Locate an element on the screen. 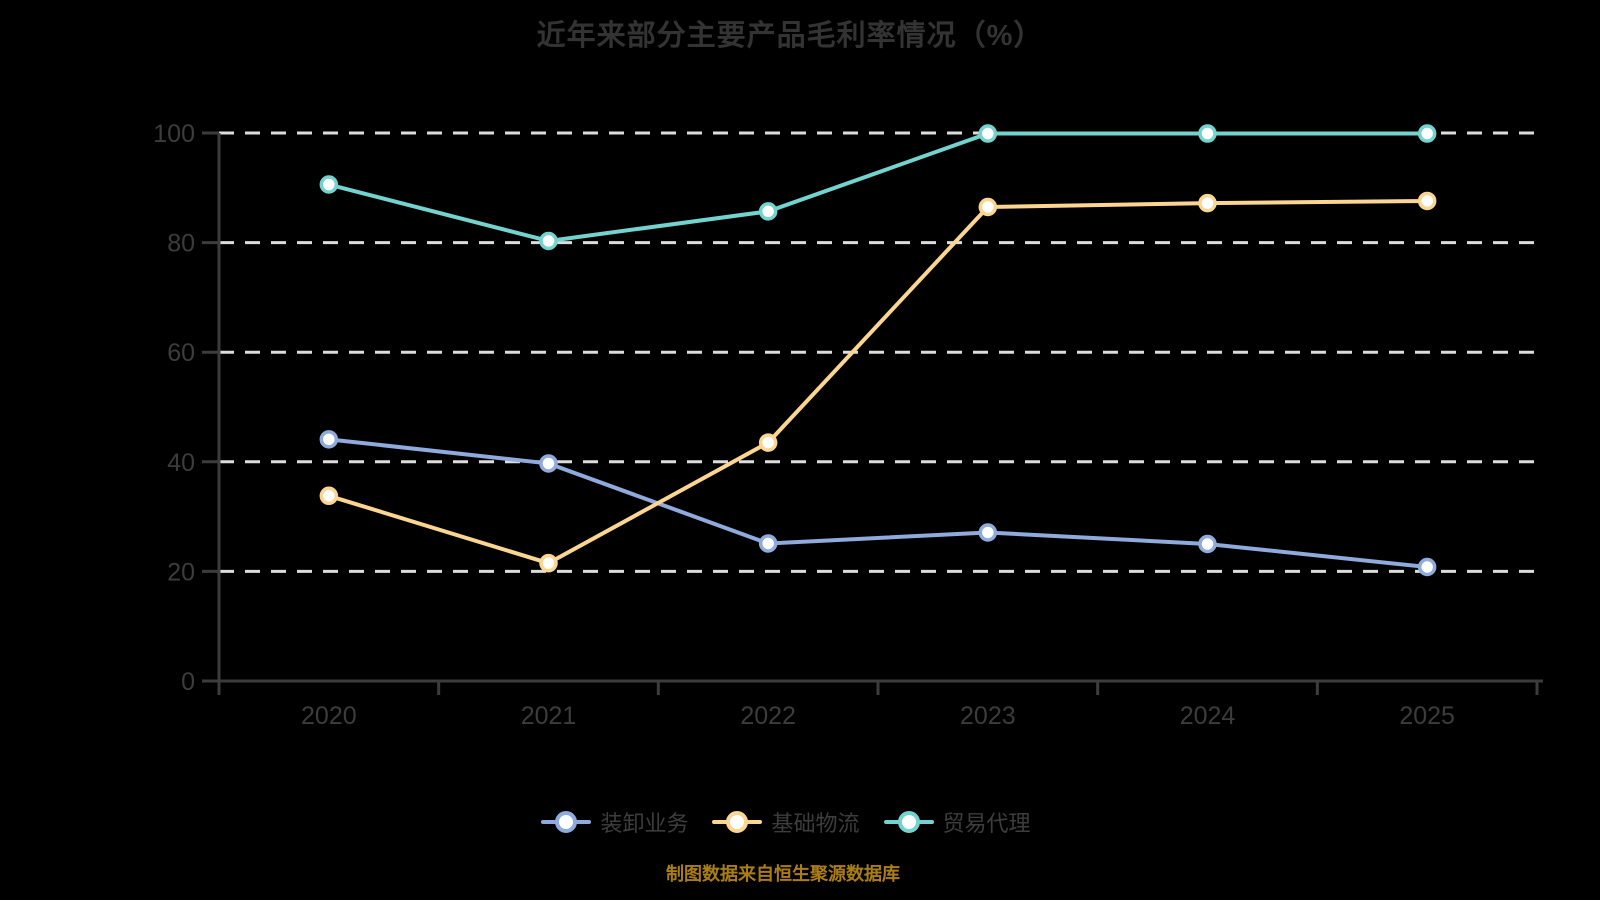 Image resolution: width=1600 pixels, height=900 pixels. y-tick-label-40: 40 is located at coordinates (181, 463).